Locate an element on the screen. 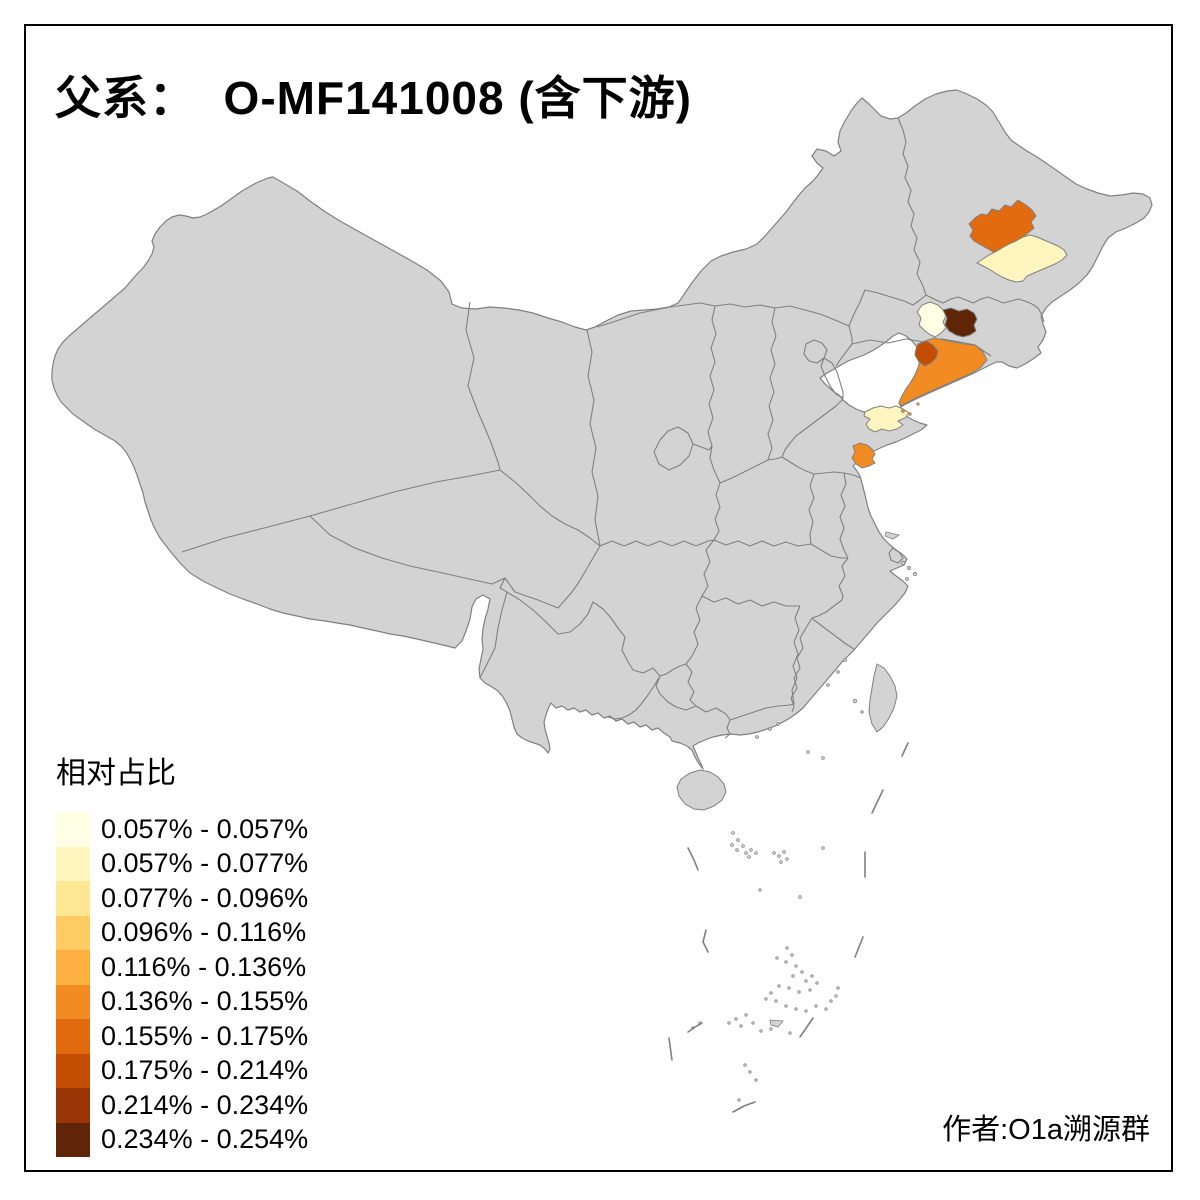 The height and width of the screenshot is (1200, 1200). coastal-islands is located at coordinates (836, 779).